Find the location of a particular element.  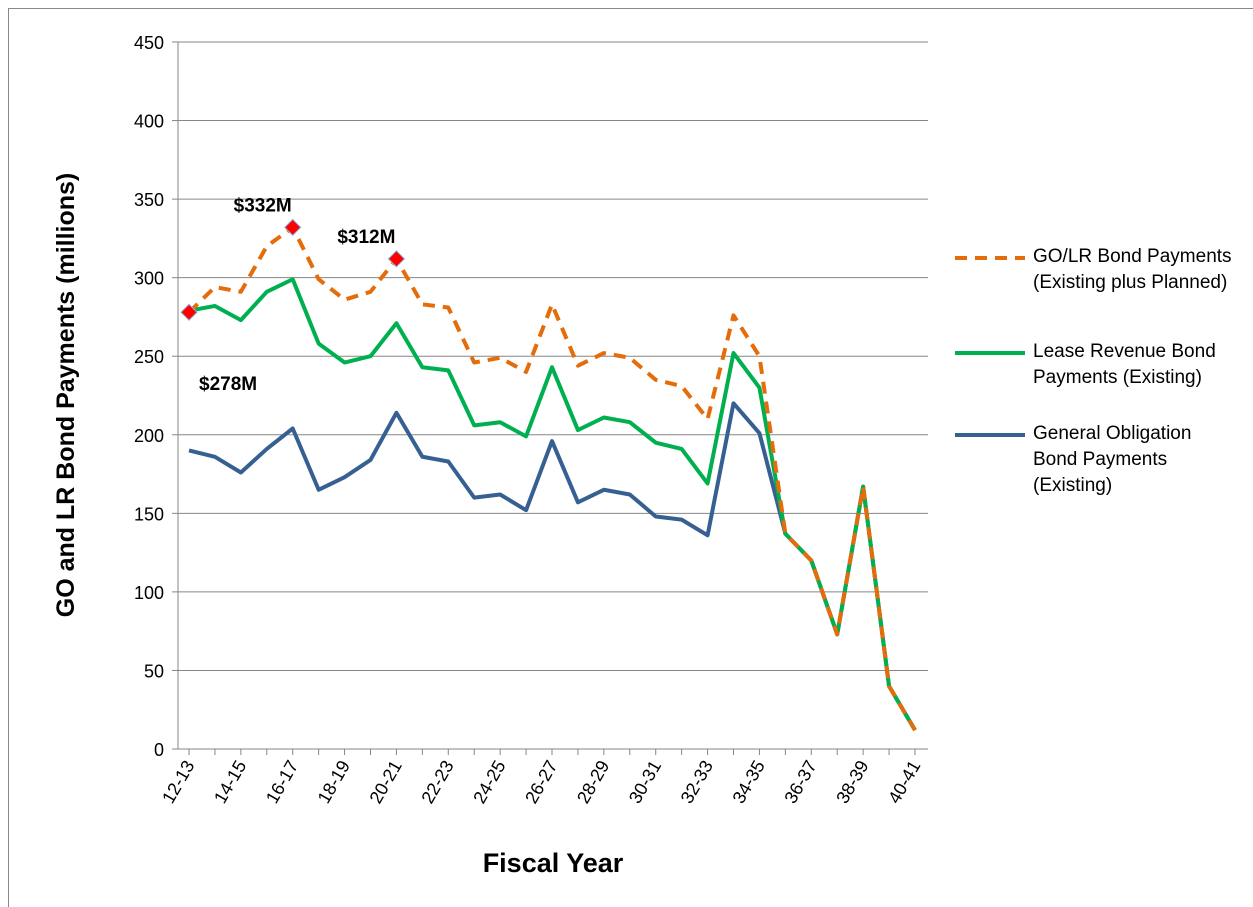

x-tick-label: 26-27 is located at coordinates (541, 782).